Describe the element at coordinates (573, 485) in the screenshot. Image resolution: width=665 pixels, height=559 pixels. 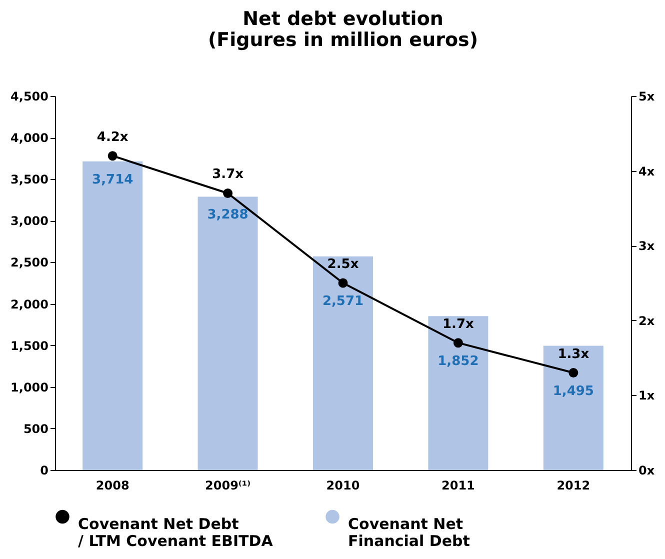
I see `x-tick-label: 2012` at that location.